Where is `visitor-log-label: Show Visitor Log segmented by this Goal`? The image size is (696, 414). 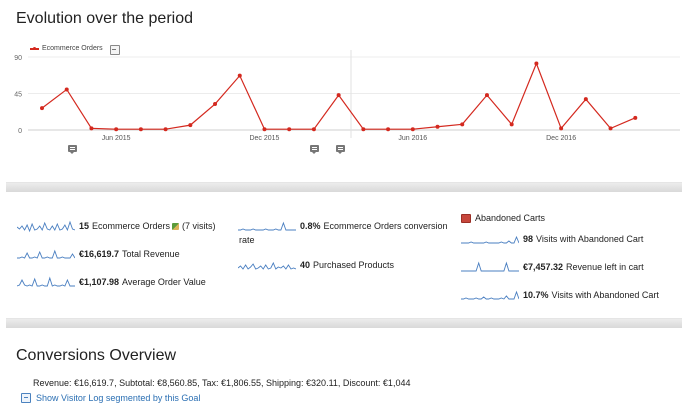 visitor-log-label: Show Visitor Log segmented by this Goal is located at coordinates (118, 398).